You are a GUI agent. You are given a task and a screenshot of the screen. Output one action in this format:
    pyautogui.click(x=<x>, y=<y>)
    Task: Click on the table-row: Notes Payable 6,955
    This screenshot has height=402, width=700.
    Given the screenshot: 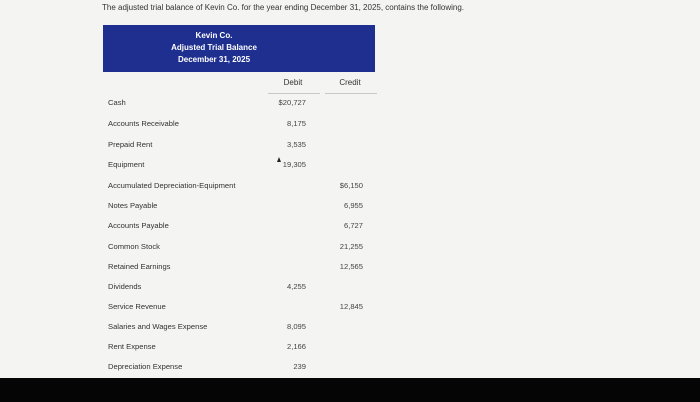 What is the action you would take?
    pyautogui.click(x=350, y=207)
    